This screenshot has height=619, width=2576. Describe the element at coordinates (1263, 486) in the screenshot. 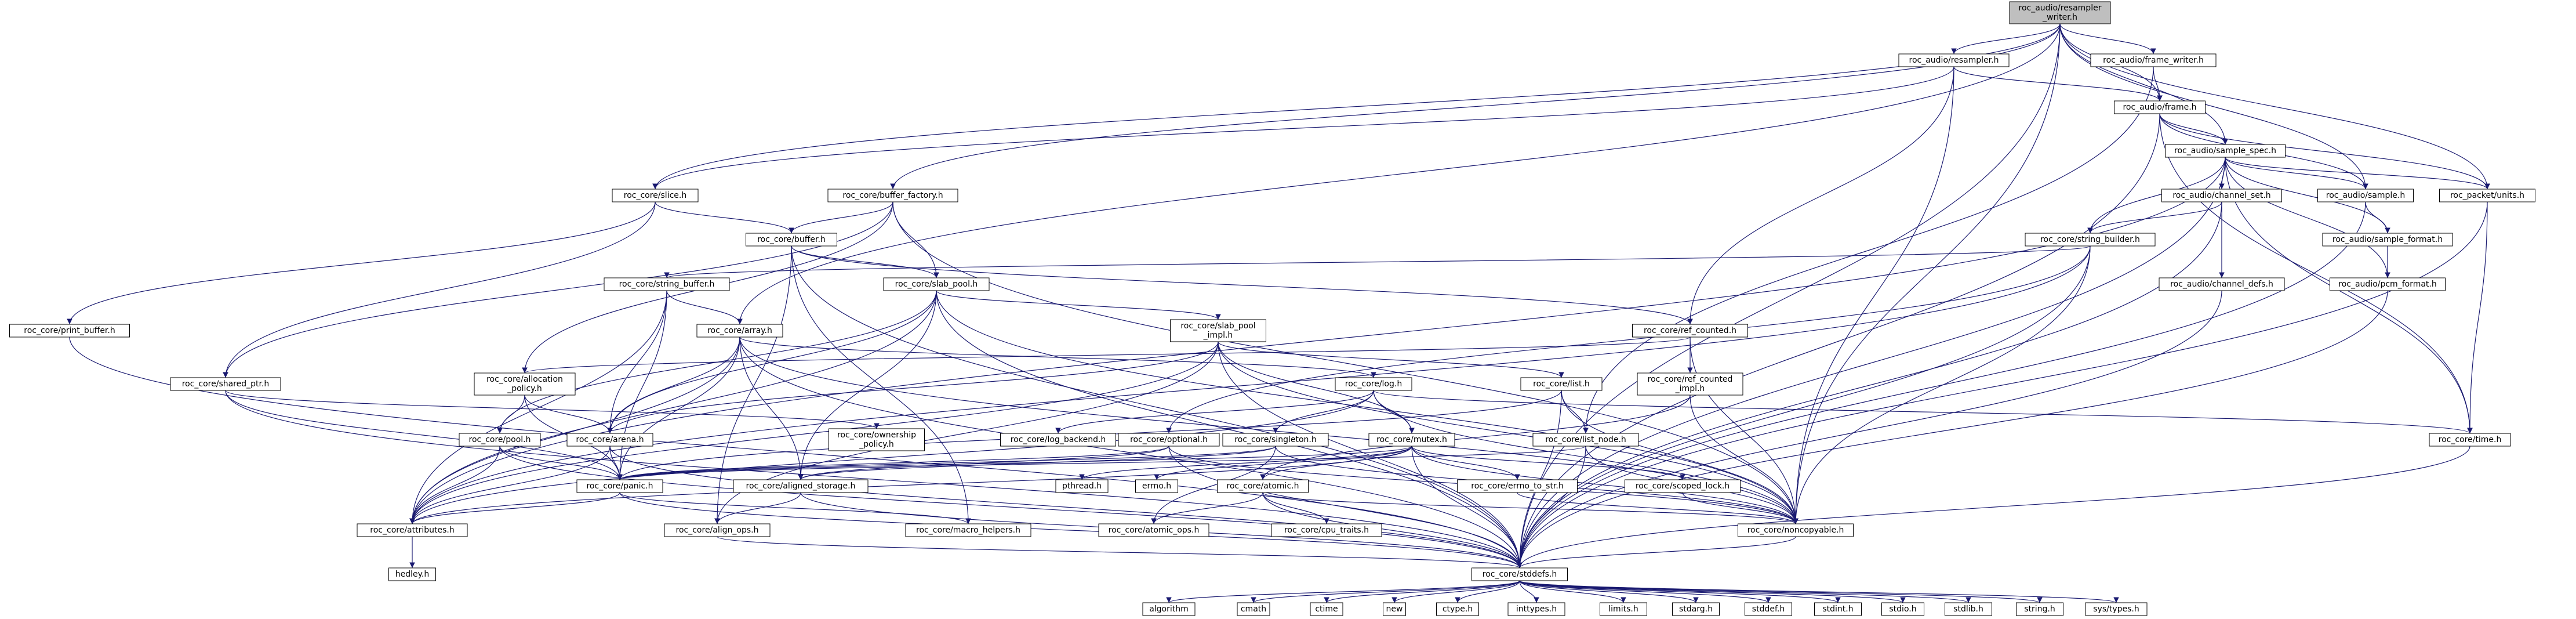

I see `node-atomic: roc_core/atomic.h` at that location.